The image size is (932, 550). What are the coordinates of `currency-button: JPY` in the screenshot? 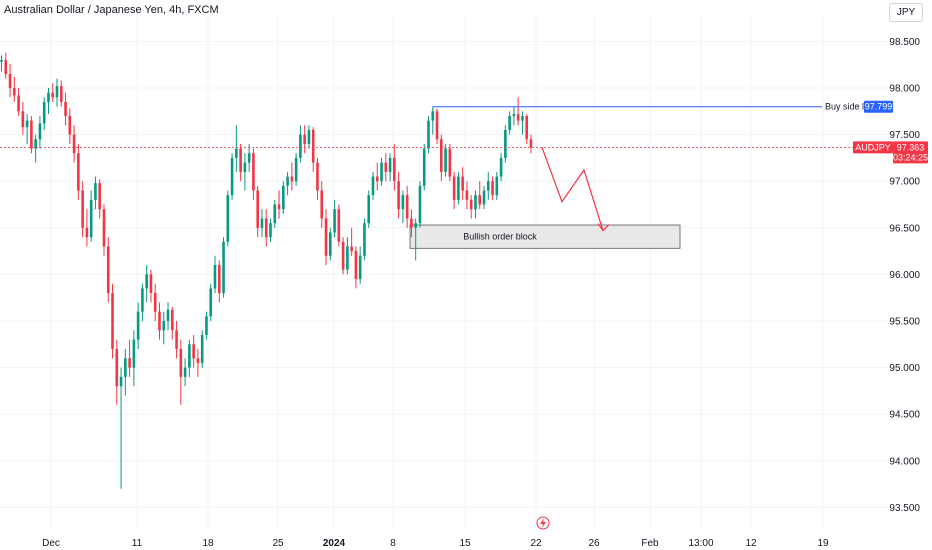 It's located at (906, 12).